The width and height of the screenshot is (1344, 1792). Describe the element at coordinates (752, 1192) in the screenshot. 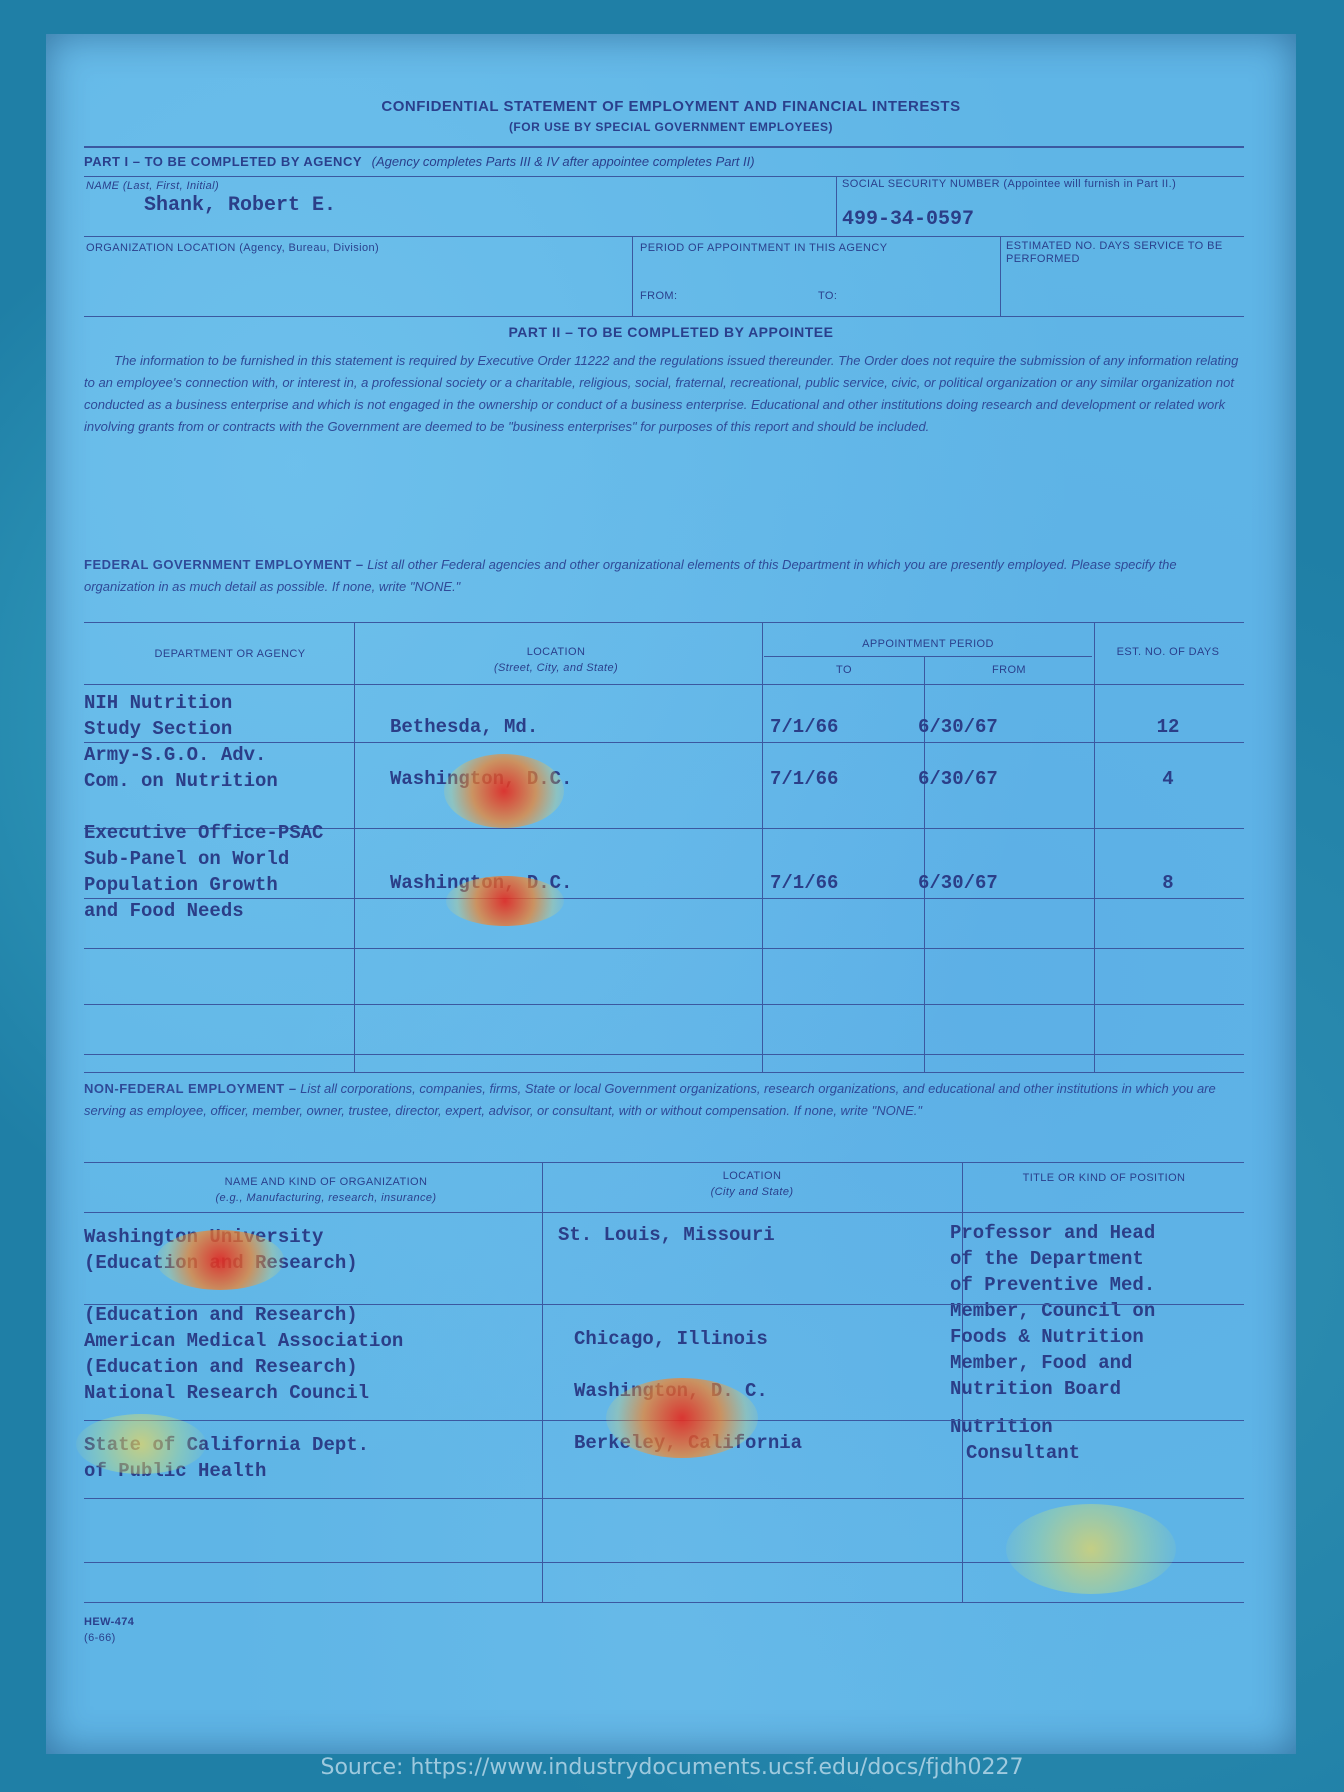

I see `nonfed-col-location-sub: (City and State)` at that location.